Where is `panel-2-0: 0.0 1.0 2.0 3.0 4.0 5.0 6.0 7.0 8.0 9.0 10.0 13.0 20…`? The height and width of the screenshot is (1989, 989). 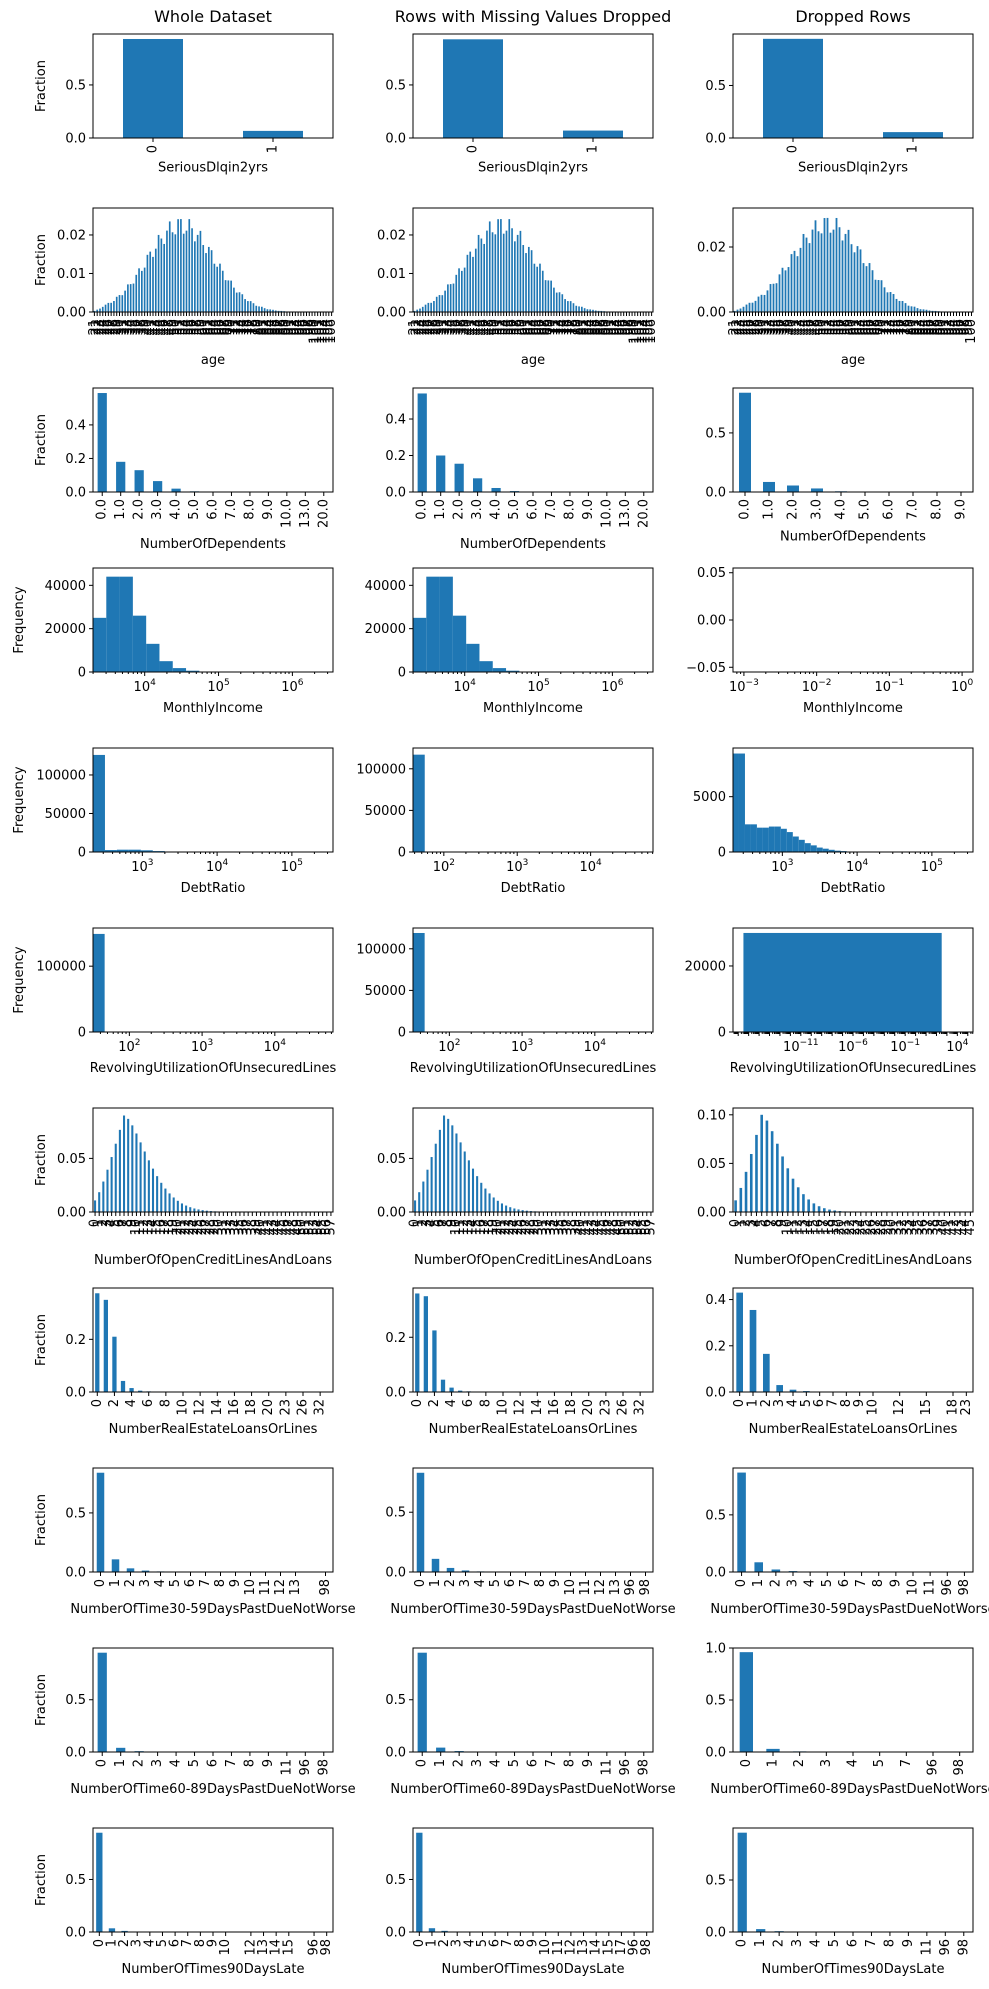
panel-2-0: 0.0 1.0 2.0 3.0 4.0 5.0 6.0 7.0 8.0 9.0 10.0 13.0 20… is located at coordinates (184, 469).